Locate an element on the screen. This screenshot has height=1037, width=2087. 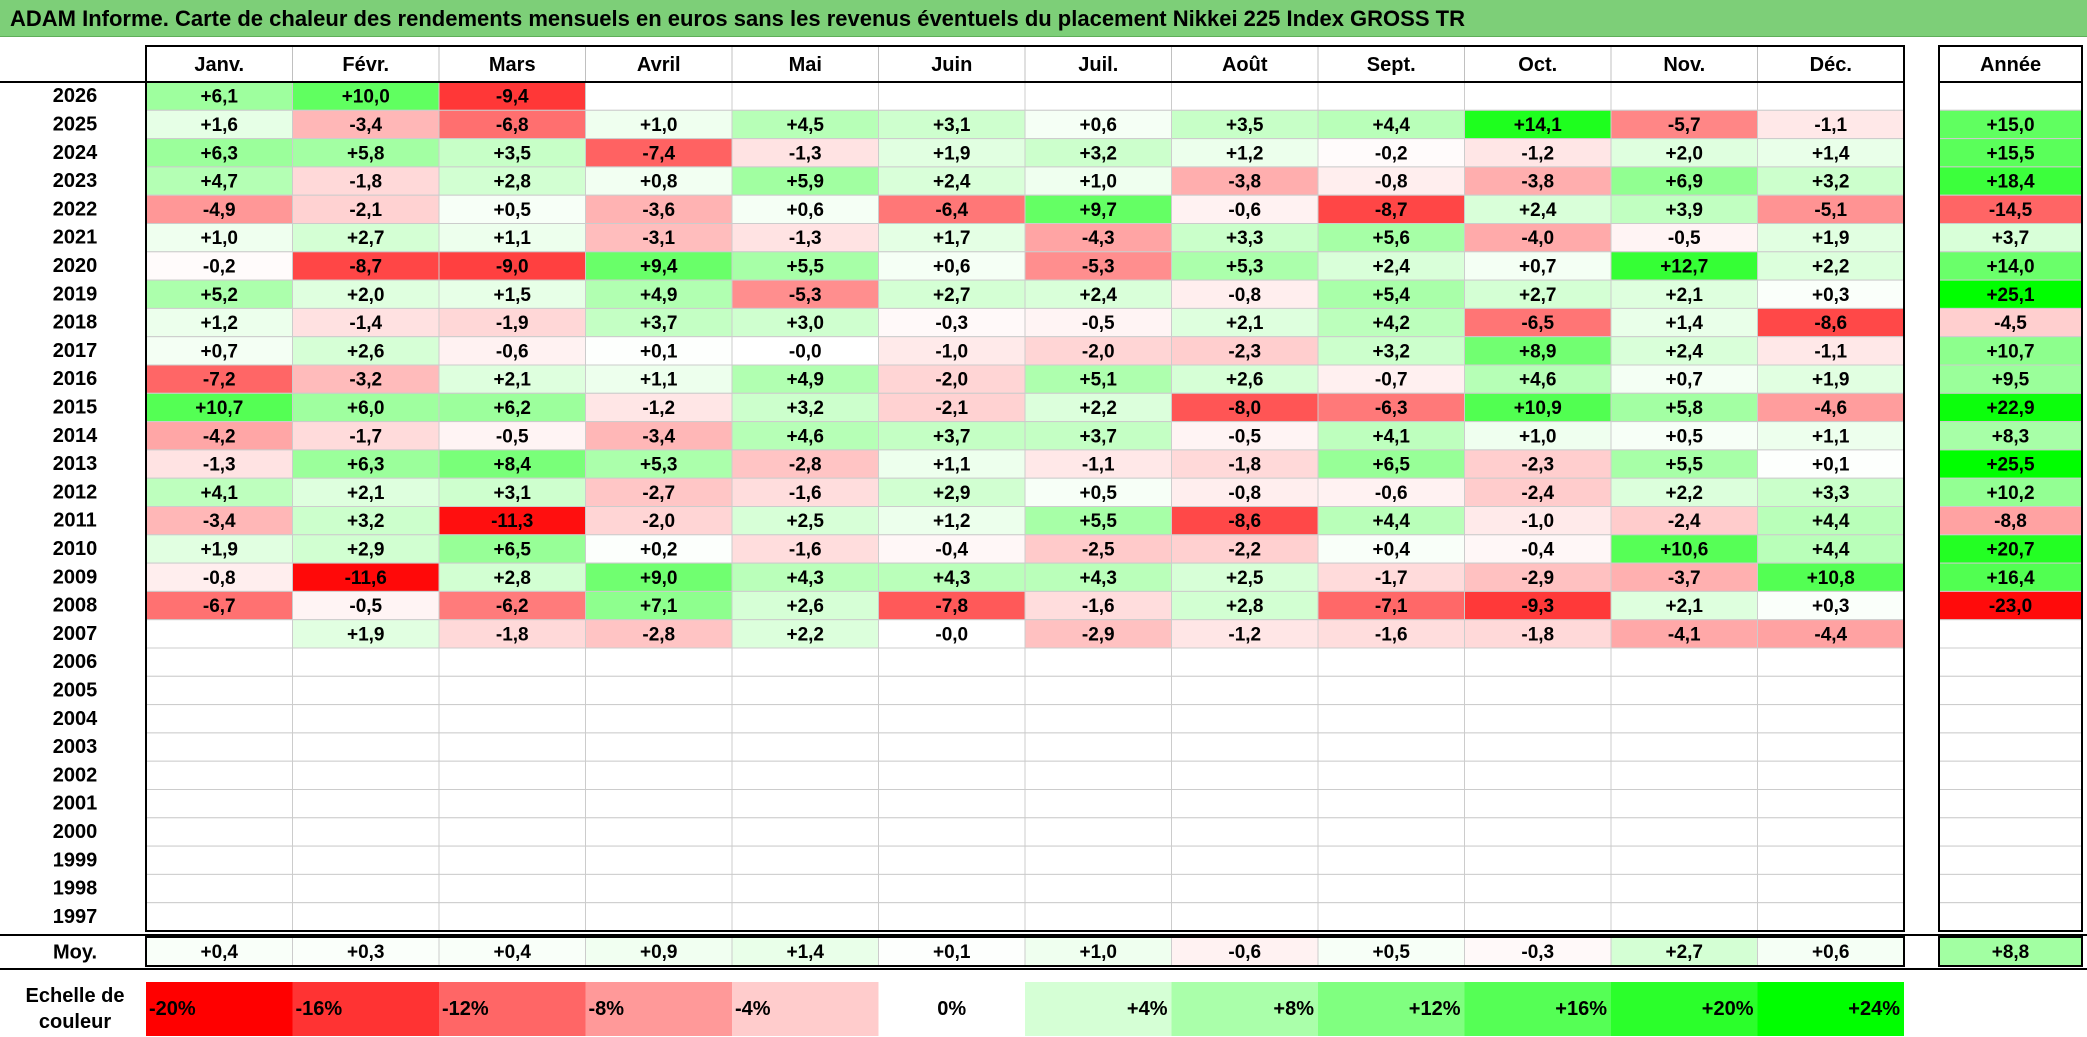
average-value: +0,5 is located at coordinates (1391, 952).